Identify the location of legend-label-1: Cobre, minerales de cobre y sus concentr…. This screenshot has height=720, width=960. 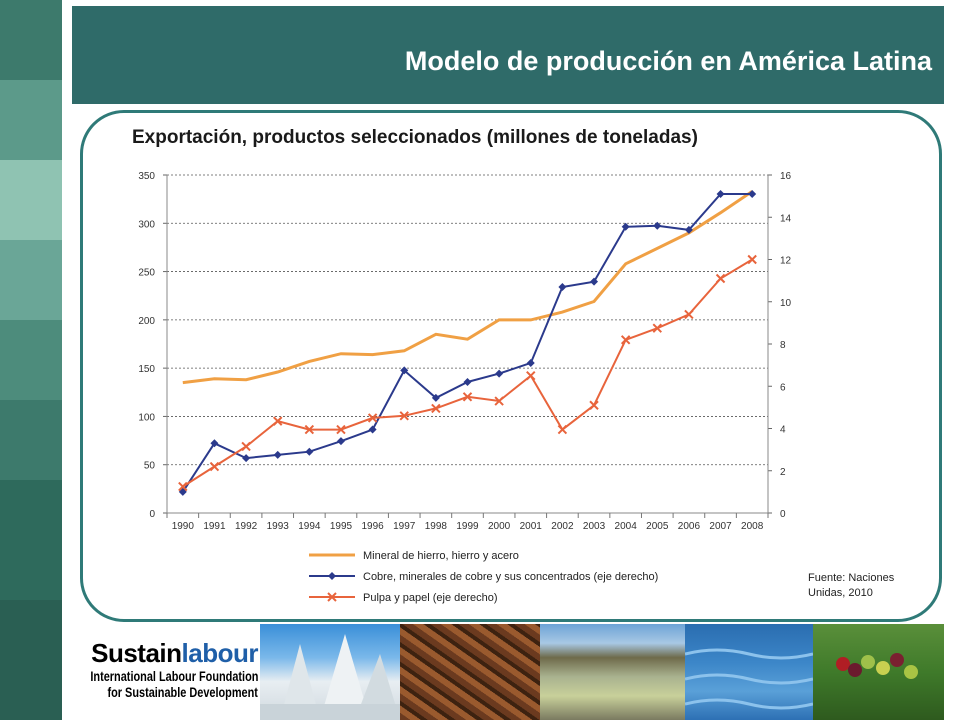
(510, 577).